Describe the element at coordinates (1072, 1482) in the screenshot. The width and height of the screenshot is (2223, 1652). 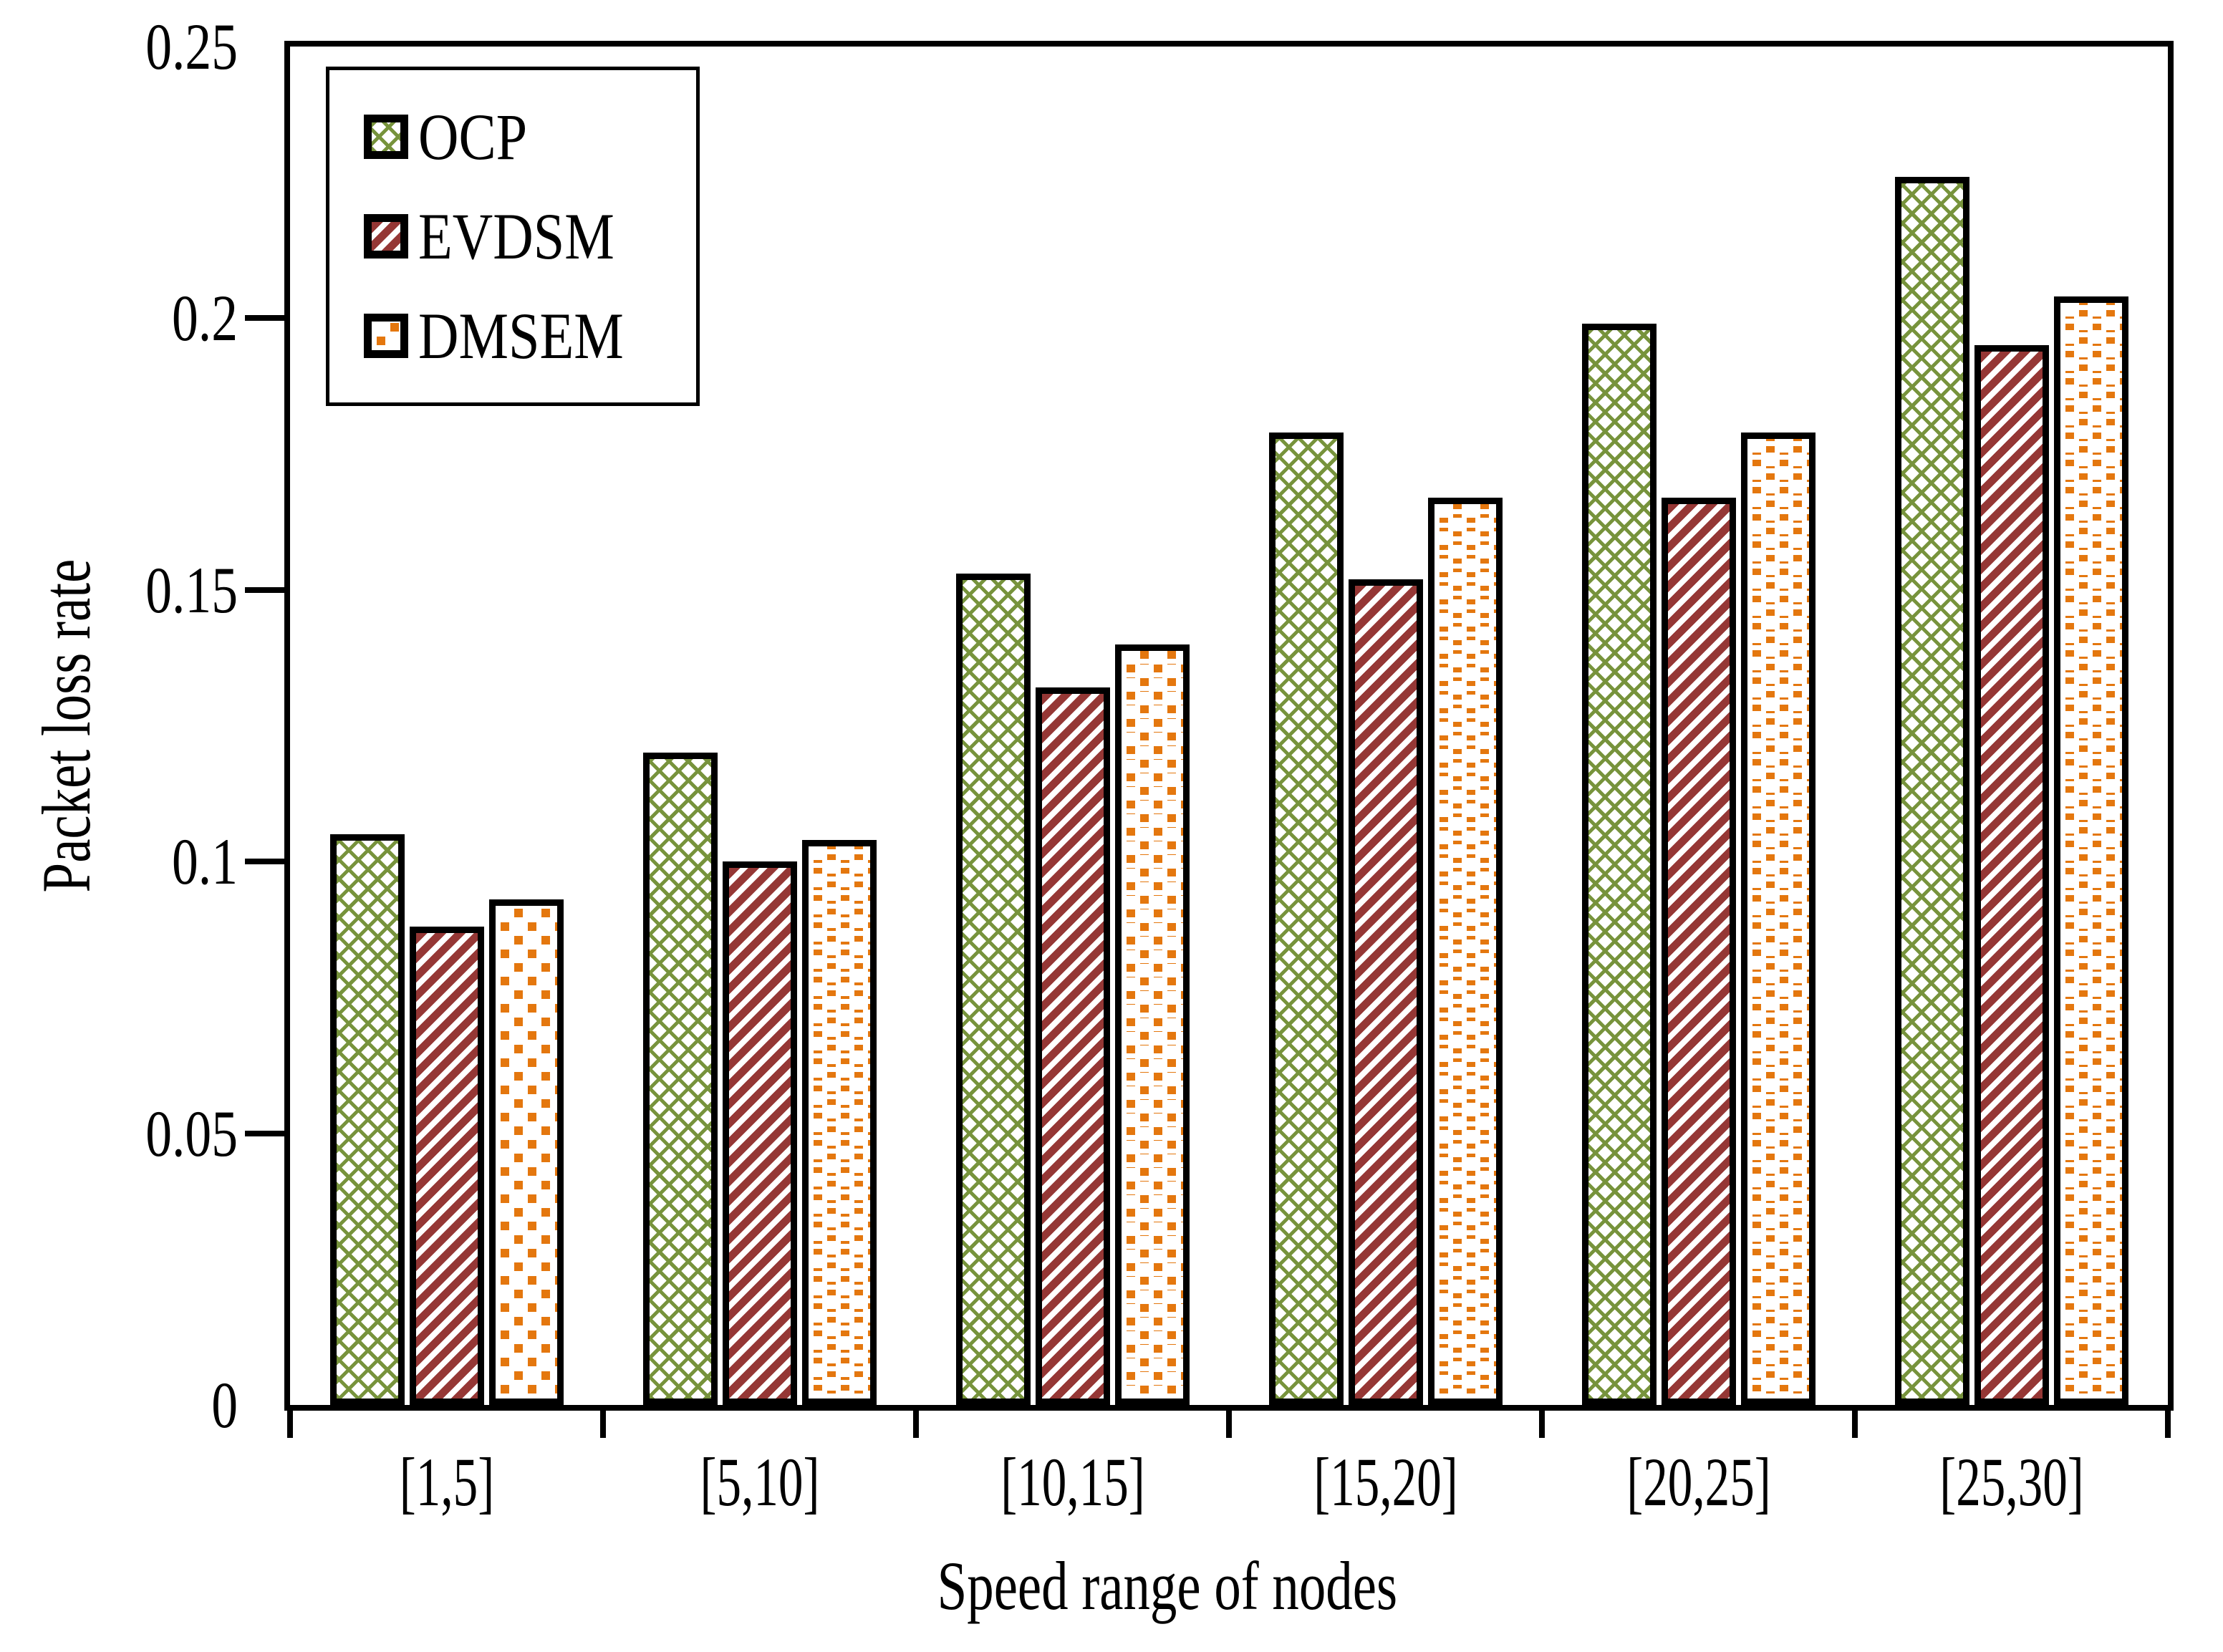
I see `x-tick-label: [10,15]` at that location.